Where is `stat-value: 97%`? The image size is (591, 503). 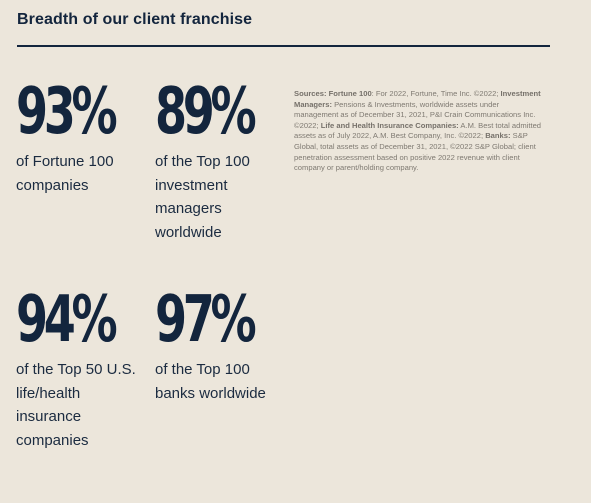 stat-value: 97% is located at coordinates (206, 320).